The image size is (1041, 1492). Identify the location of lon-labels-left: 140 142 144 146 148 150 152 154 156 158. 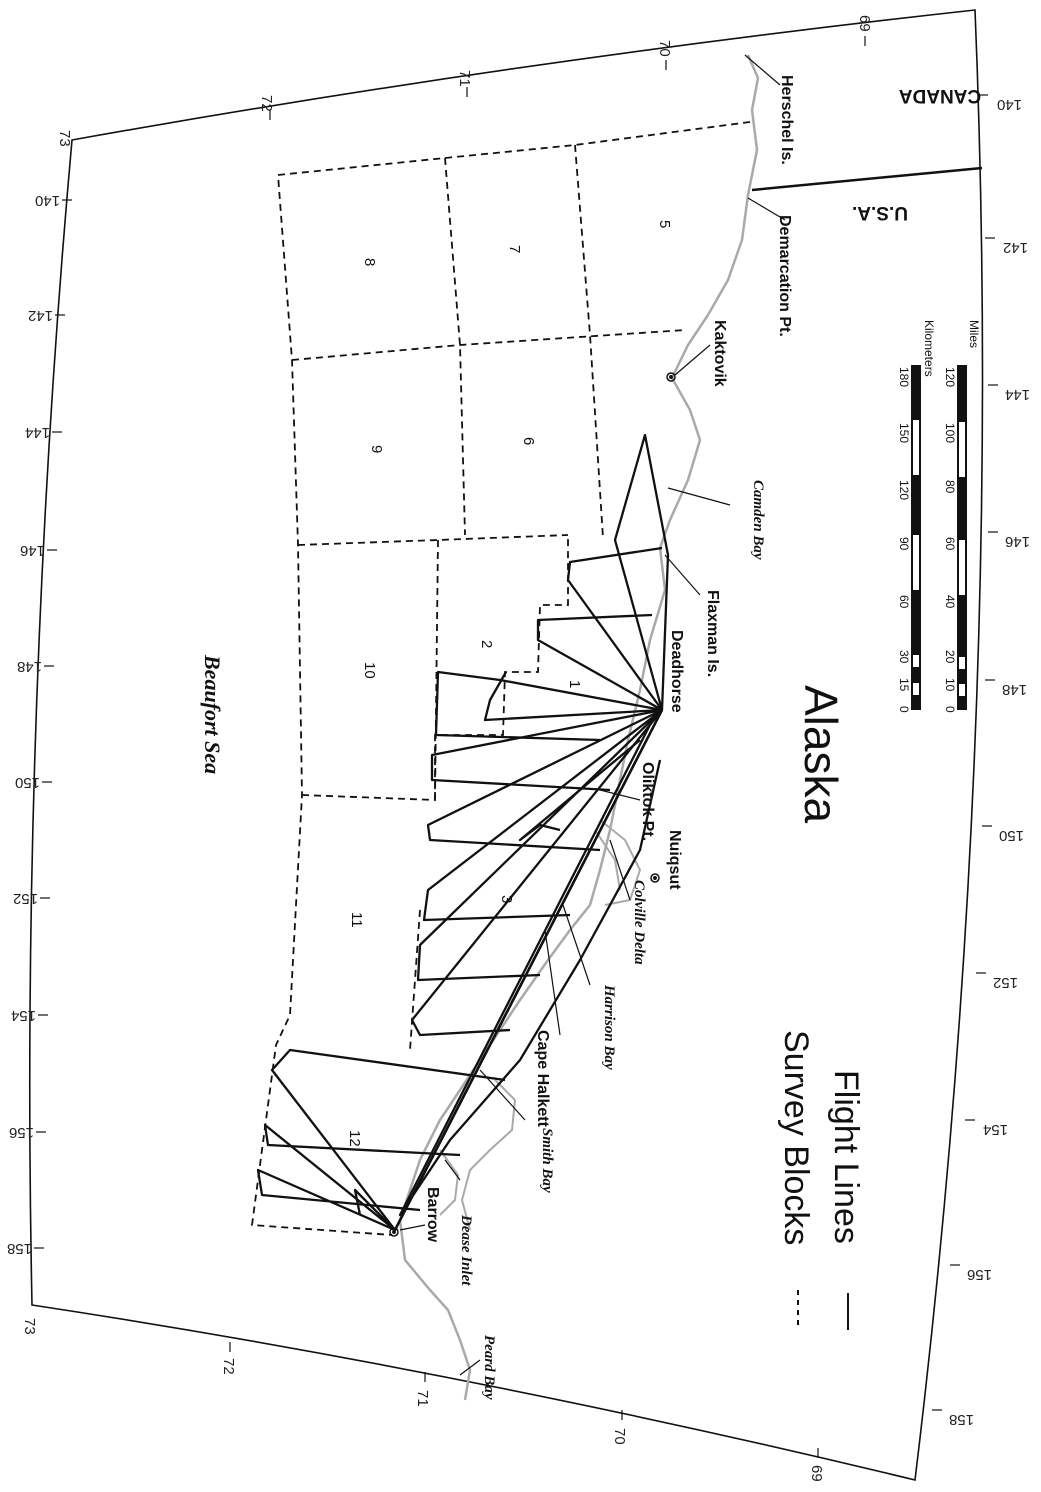
(33, 724).